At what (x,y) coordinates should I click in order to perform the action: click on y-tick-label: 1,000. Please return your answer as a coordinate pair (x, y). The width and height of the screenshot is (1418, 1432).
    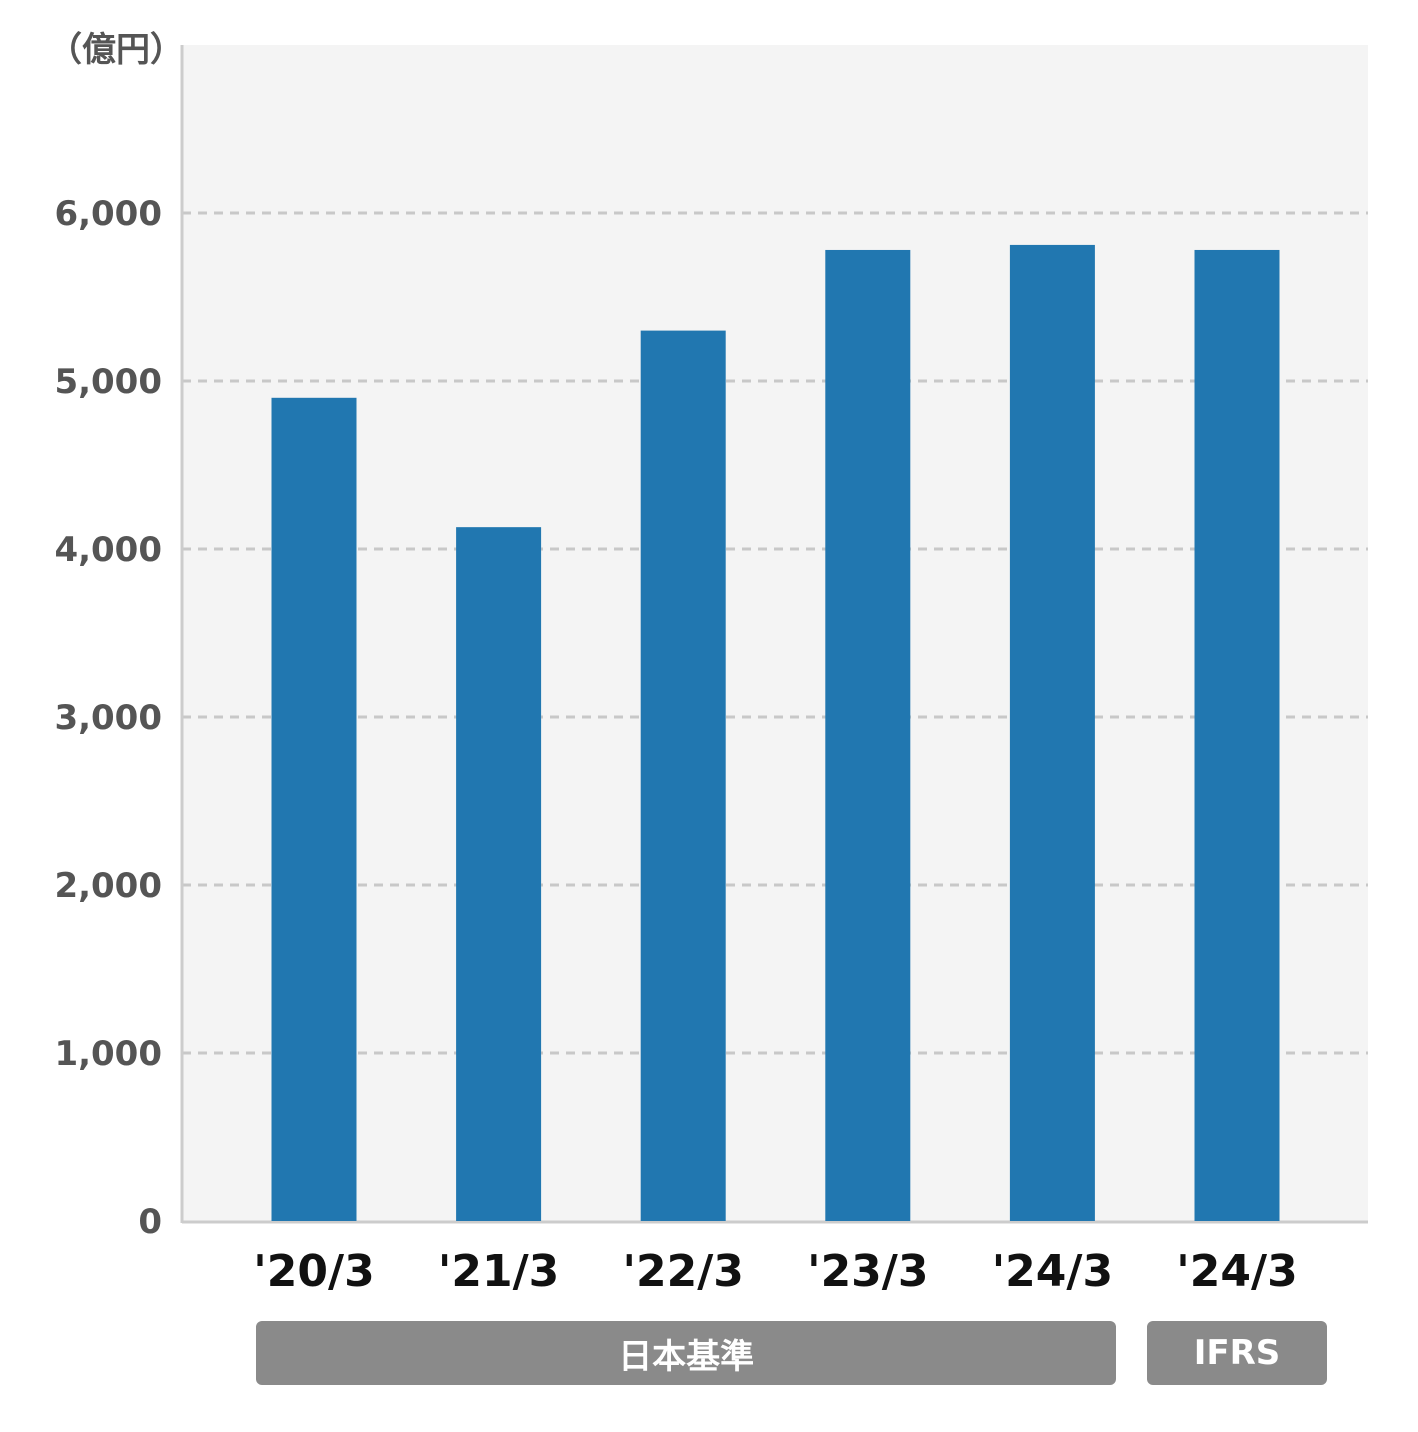
    Looking at the image, I should click on (108, 1054).